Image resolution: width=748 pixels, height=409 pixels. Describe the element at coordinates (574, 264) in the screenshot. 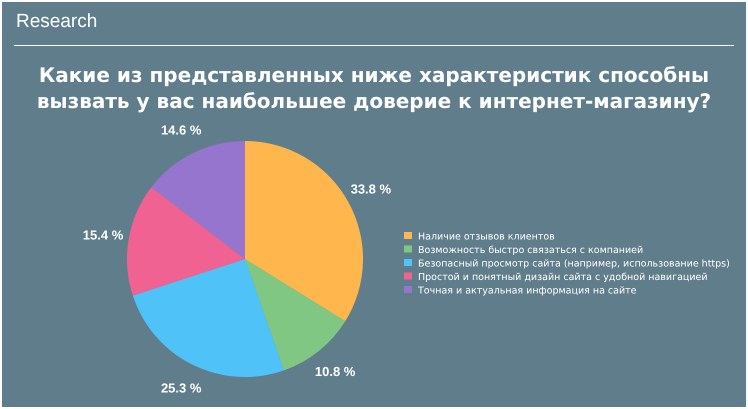

I see `legend-label: Безопасный просмотр сайта (например, использование https)` at that location.